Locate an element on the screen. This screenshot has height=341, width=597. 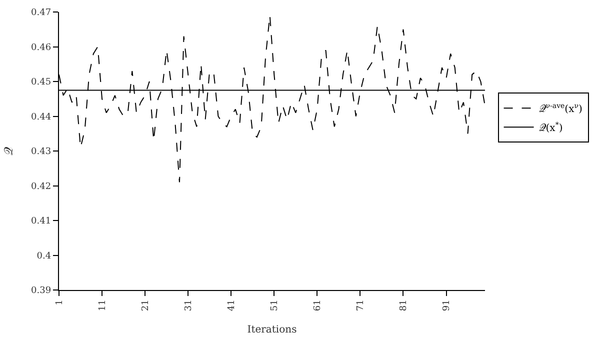
y-tick-label: 0.47 is located at coordinates (41, 13).